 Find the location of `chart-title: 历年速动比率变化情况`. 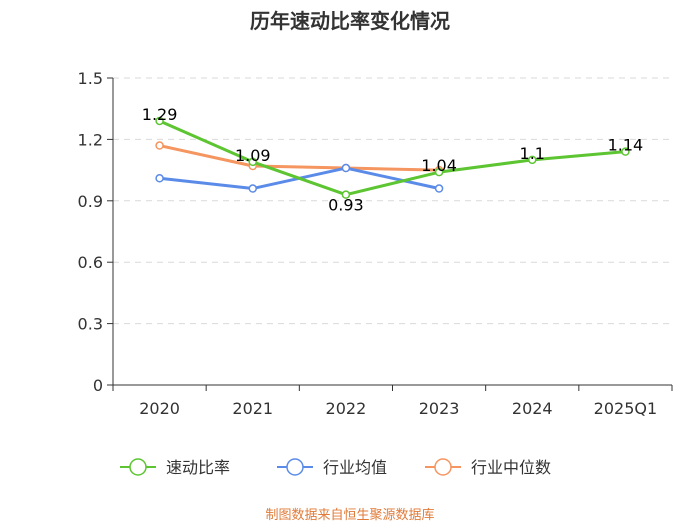

chart-title: 历年速动比率变化情况 is located at coordinates (350, 21).